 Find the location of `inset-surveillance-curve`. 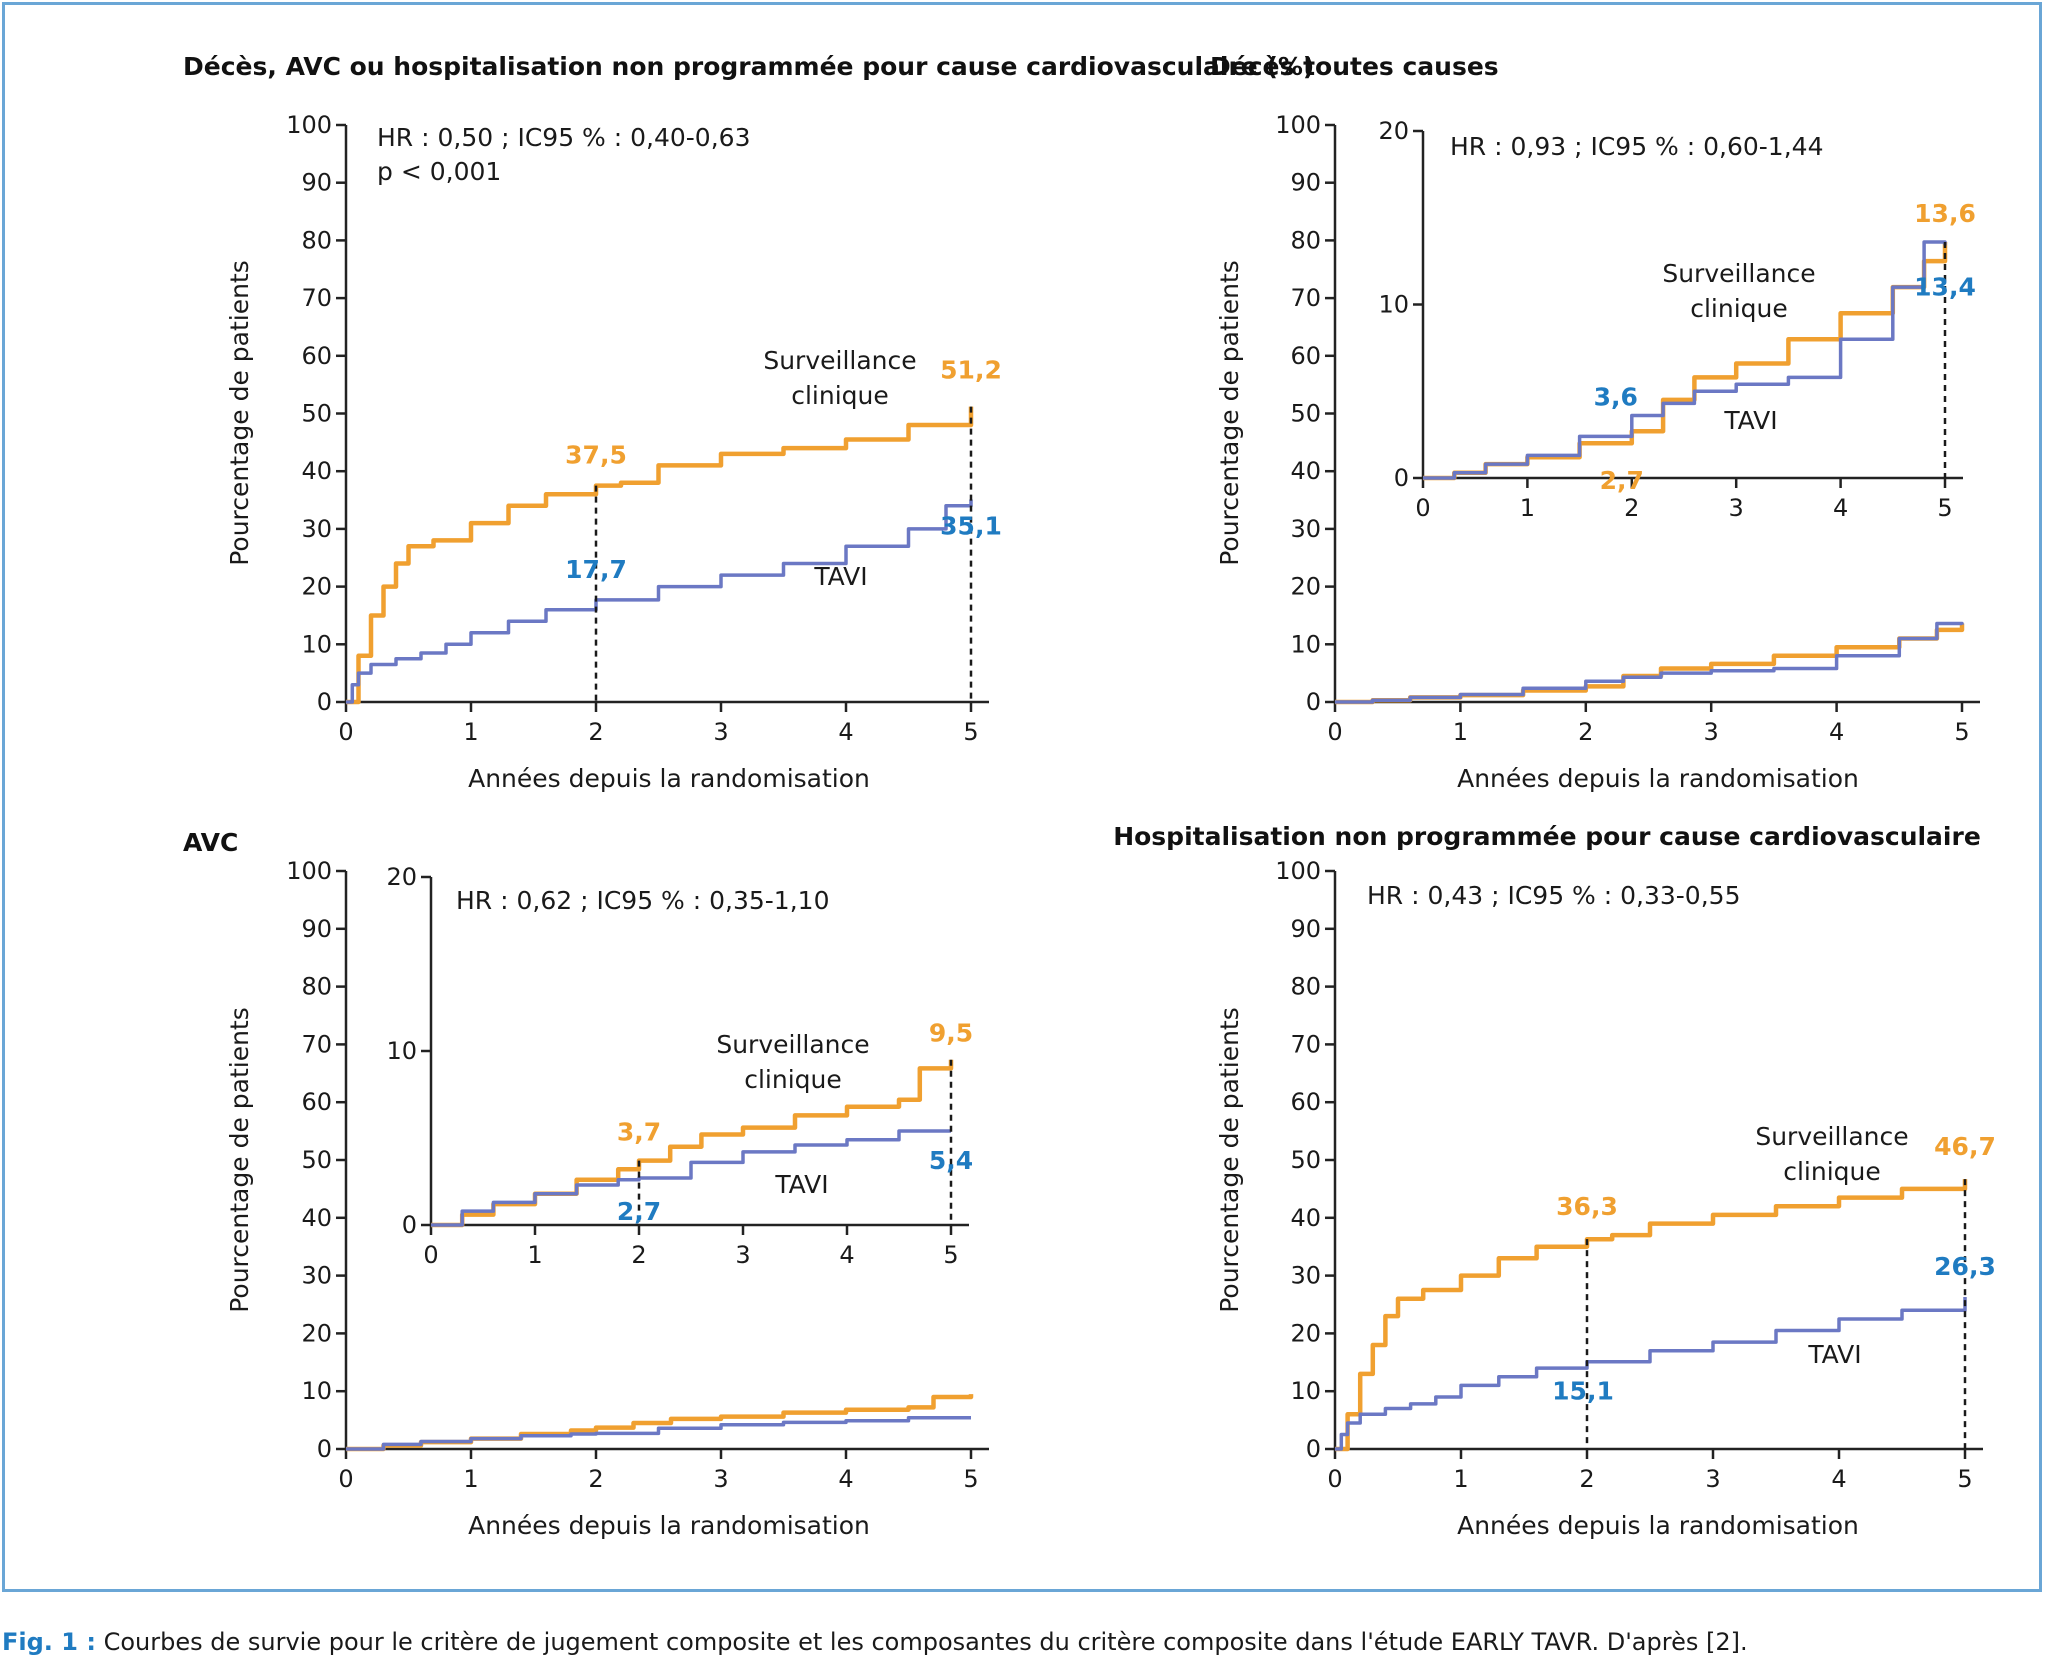

inset-surveillance-curve is located at coordinates (692, 1143).